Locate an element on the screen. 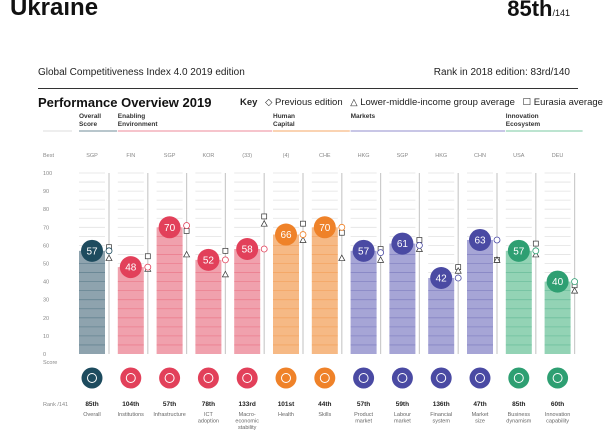 The height and width of the screenshot is (435, 610). pillar-label: Labour market is located at coordinates (402, 418).